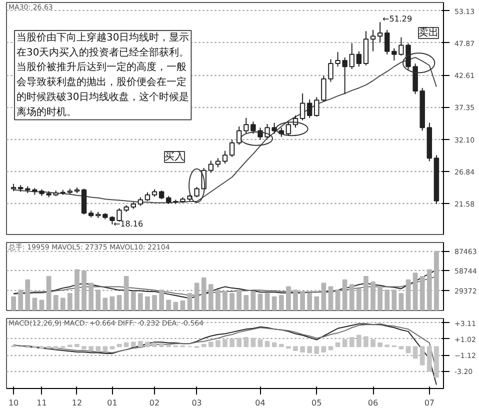  I want to click on x-tick-label: 07, so click(429, 403).